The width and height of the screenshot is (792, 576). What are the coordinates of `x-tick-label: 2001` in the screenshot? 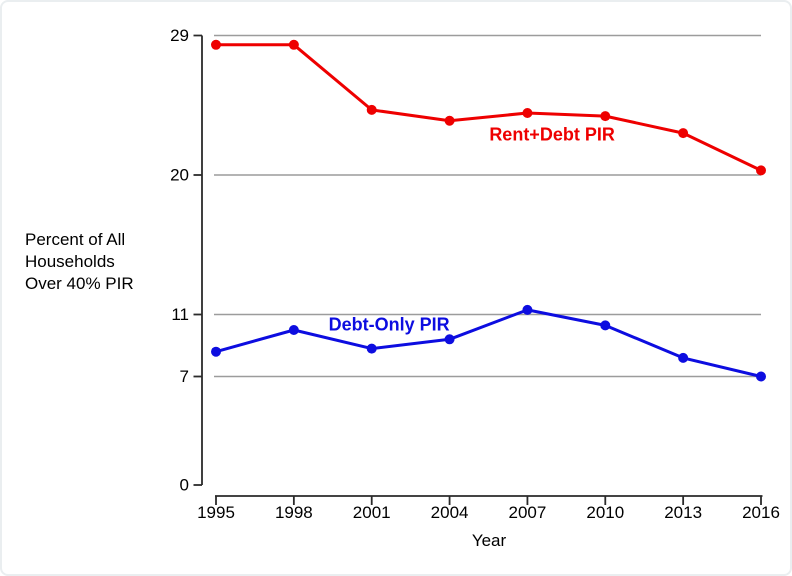 It's located at (372, 512).